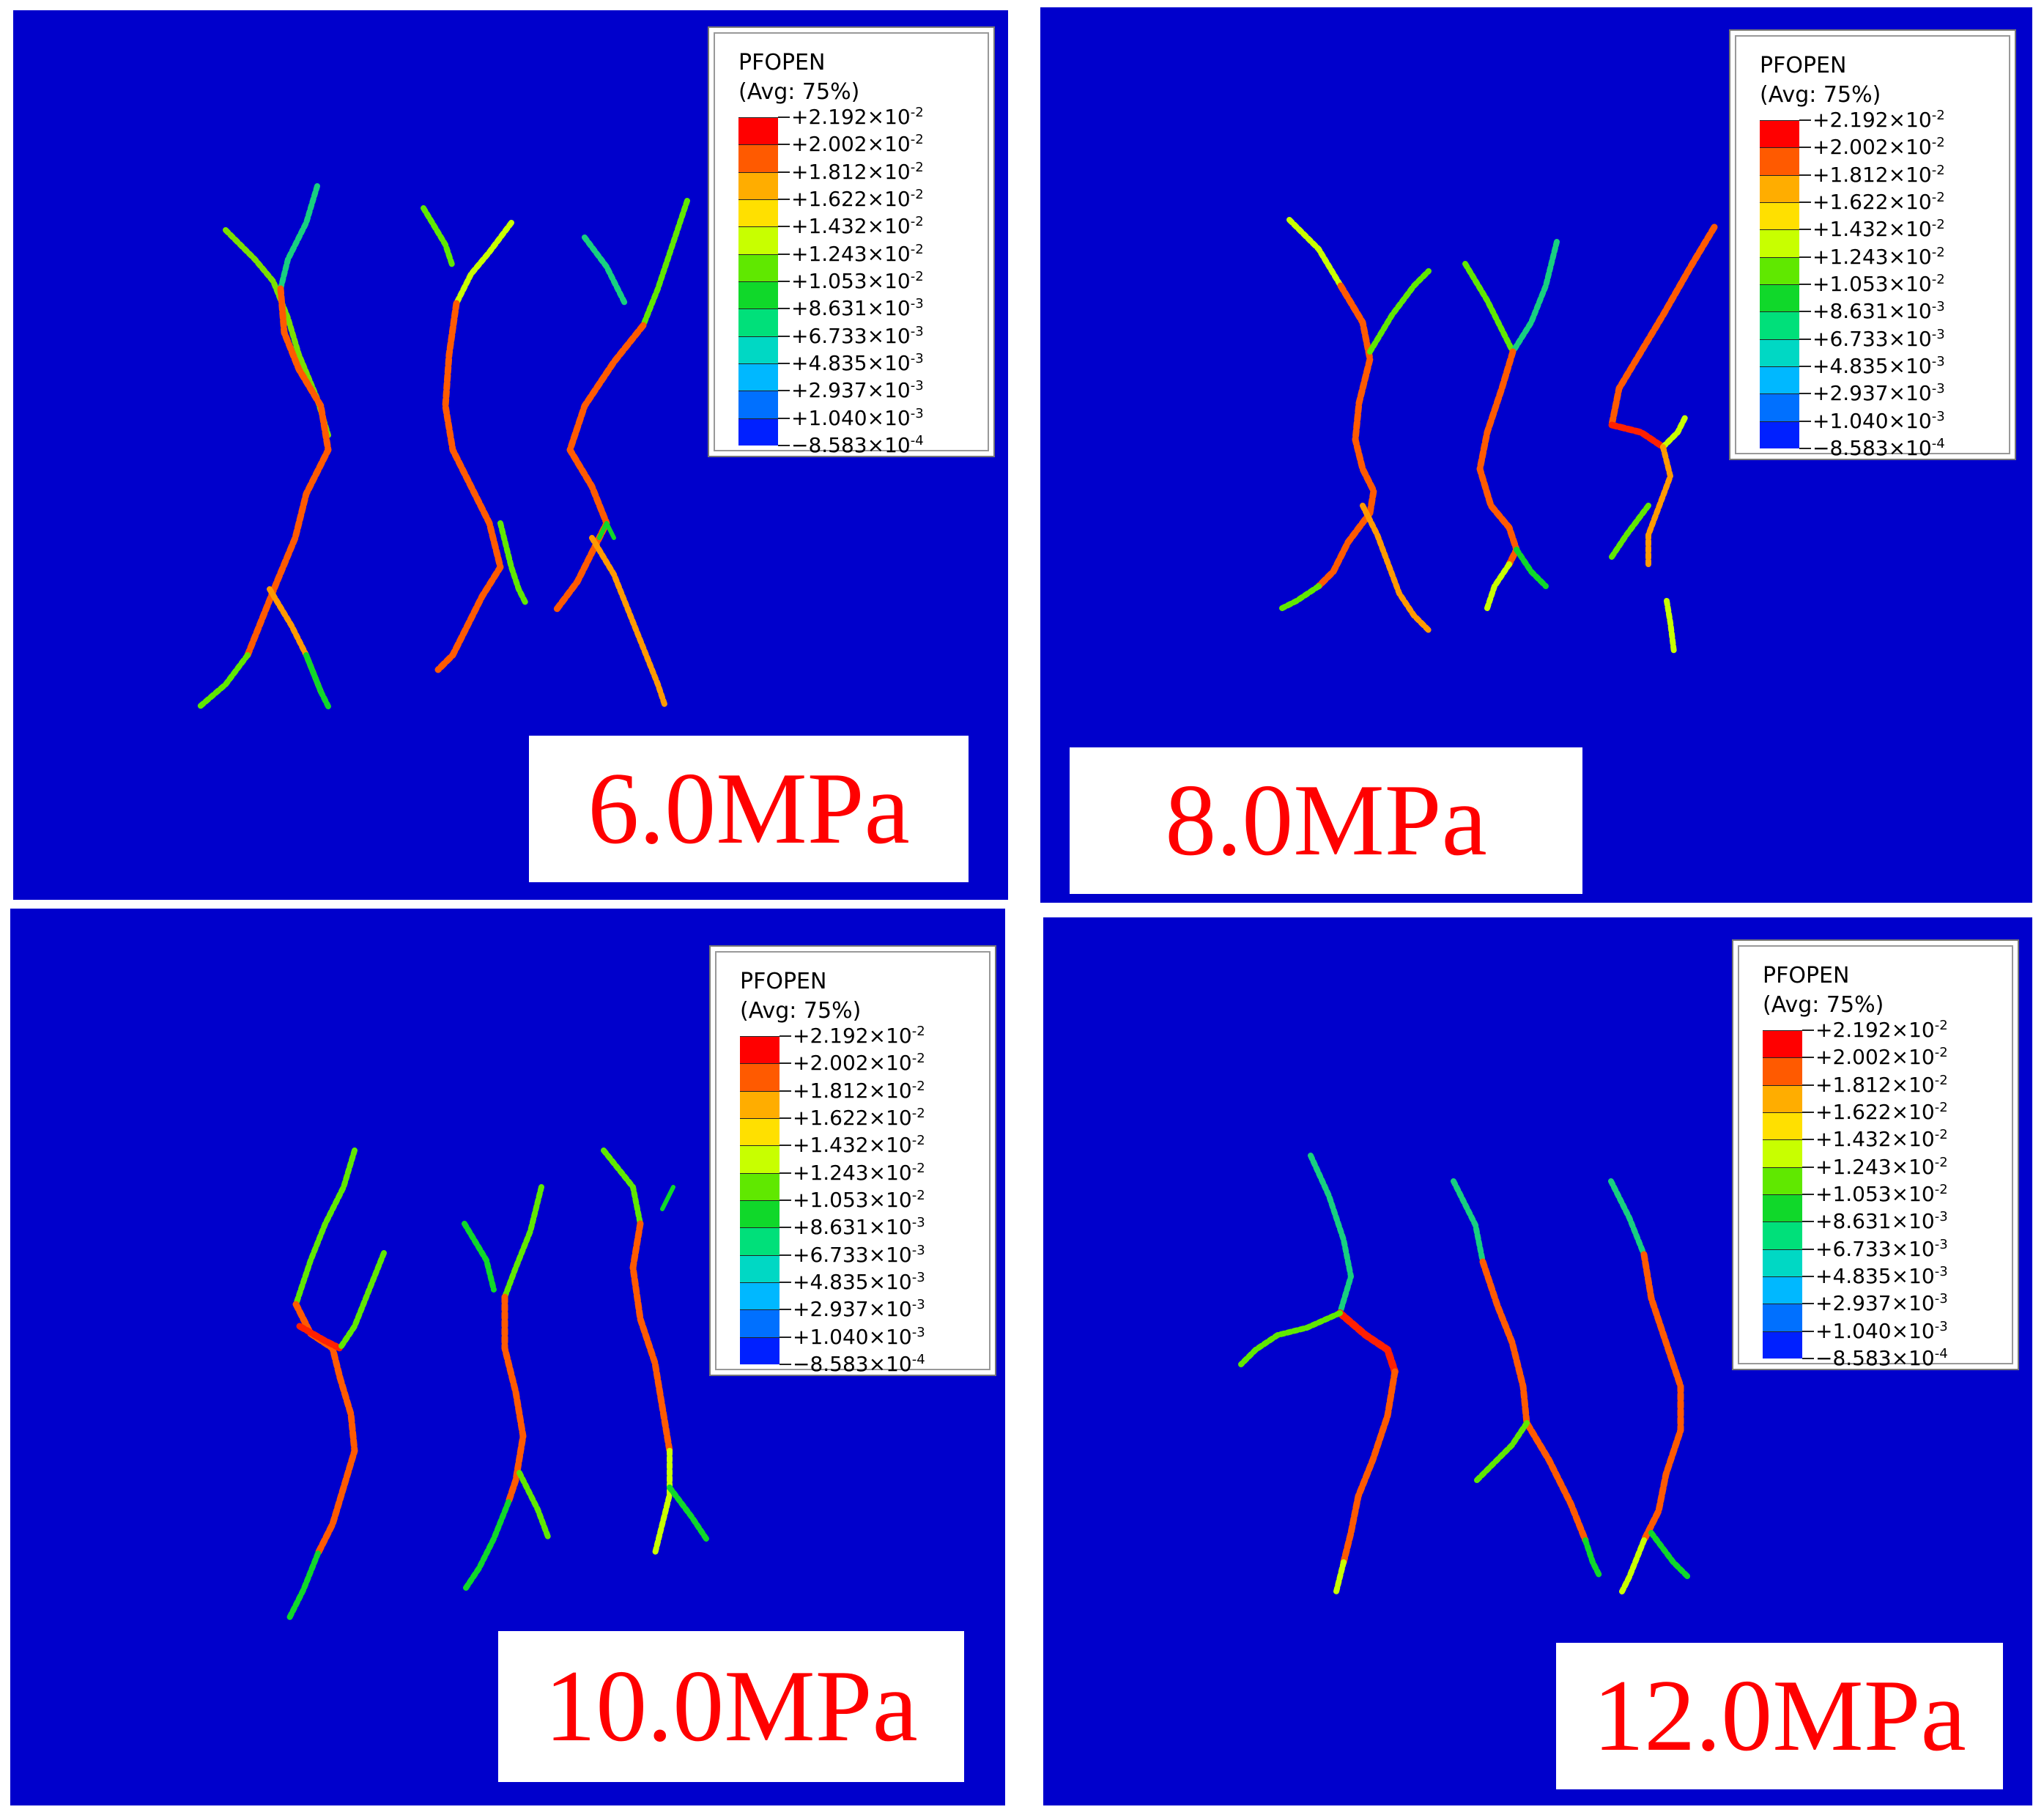 Image resolution: width=2044 pixels, height=1815 pixels. Describe the element at coordinates (859, 1309) in the screenshot. I see `legend-value: +2.937×10-3` at that location.